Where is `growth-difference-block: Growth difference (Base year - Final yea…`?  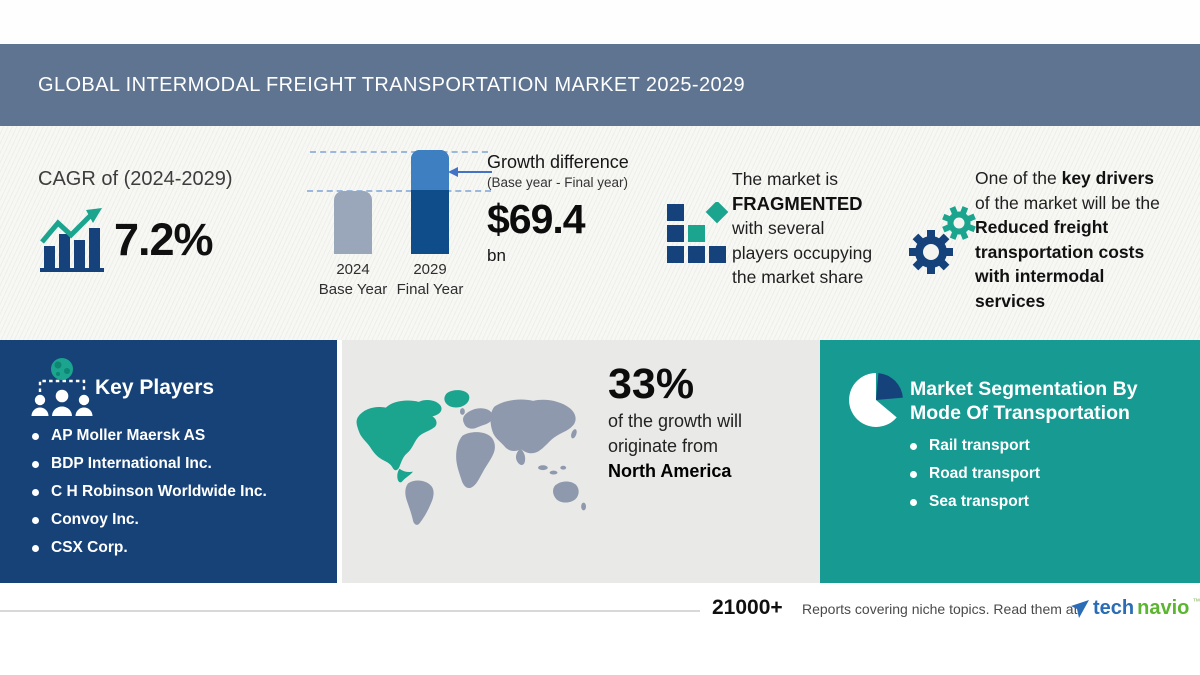 growth-difference-block: Growth difference (Base year - Final yea… is located at coordinates (589, 209).